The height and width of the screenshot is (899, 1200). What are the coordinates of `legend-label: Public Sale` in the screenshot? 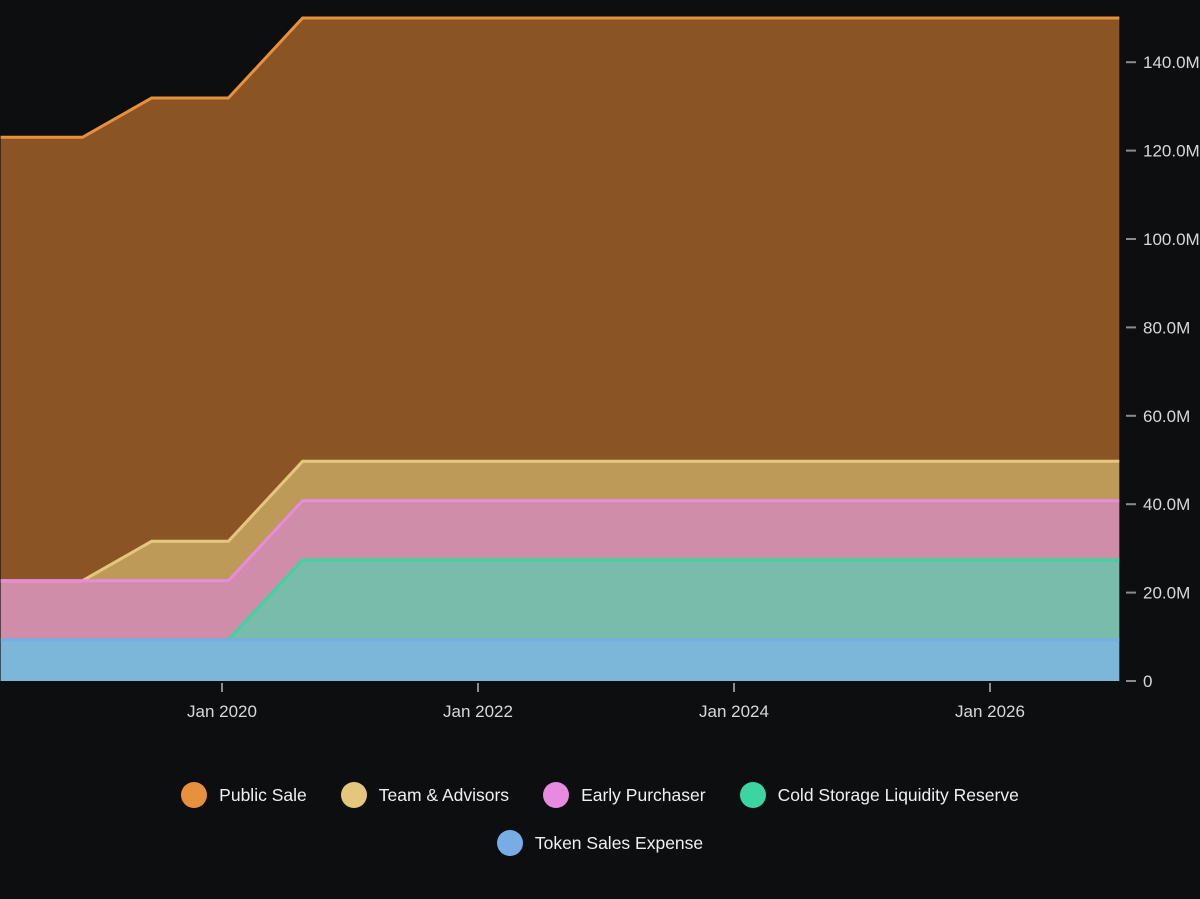 It's located at (263, 794).